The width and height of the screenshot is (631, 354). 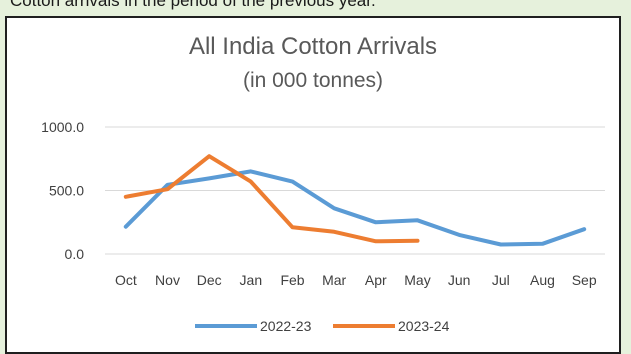 I want to click on legend-label: 2023-24, so click(x=424, y=326).